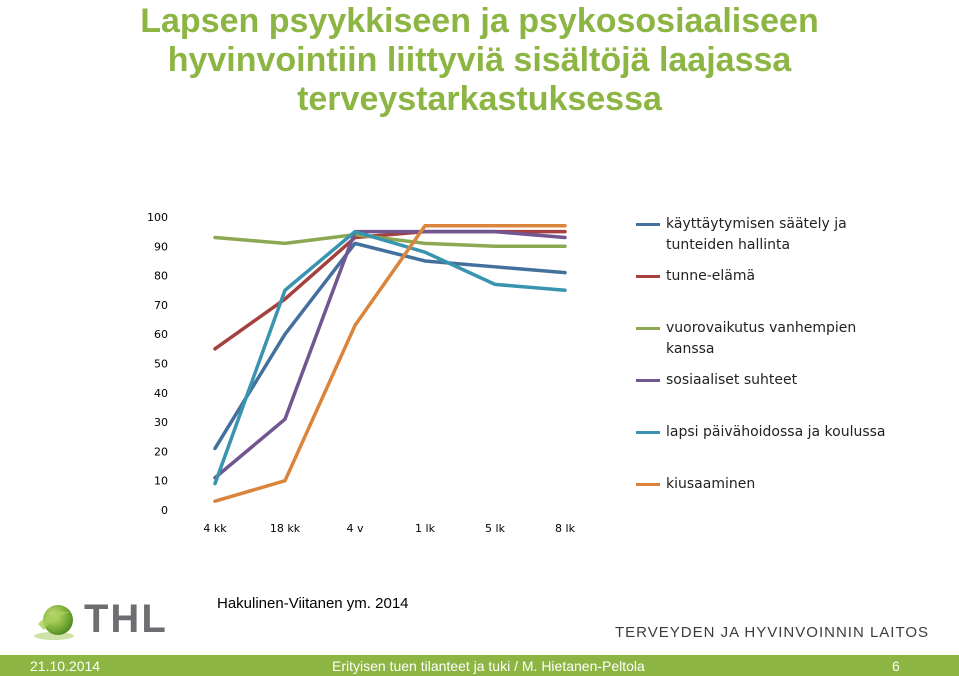  I want to click on thl-logo-icon, so click(54, 622).